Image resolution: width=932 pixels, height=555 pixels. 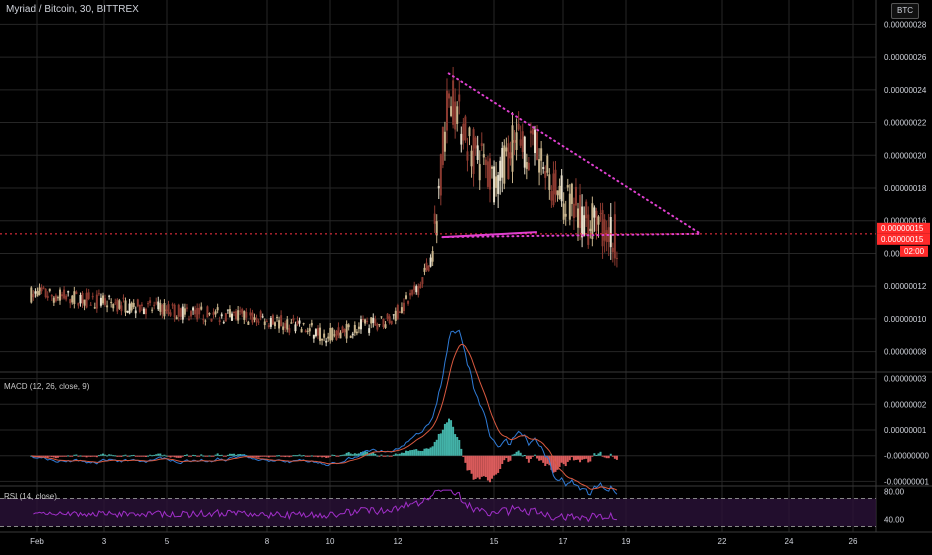 What do you see at coordinates (325, 506) in the screenshot?
I see `rsi-line` at bounding box center [325, 506].